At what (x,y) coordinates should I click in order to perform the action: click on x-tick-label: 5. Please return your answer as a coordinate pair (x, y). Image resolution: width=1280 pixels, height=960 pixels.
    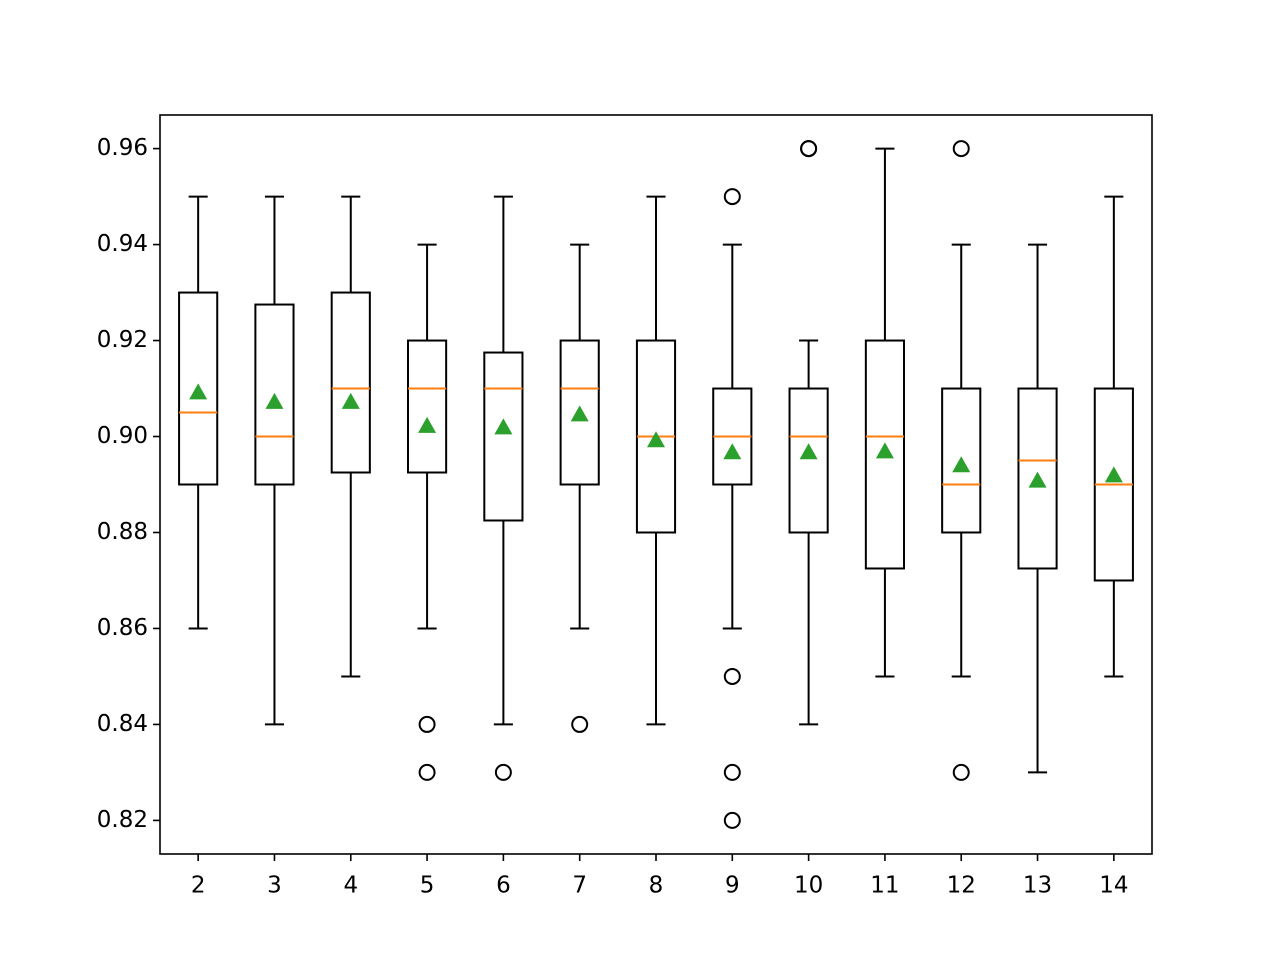
    Looking at the image, I should click on (427, 886).